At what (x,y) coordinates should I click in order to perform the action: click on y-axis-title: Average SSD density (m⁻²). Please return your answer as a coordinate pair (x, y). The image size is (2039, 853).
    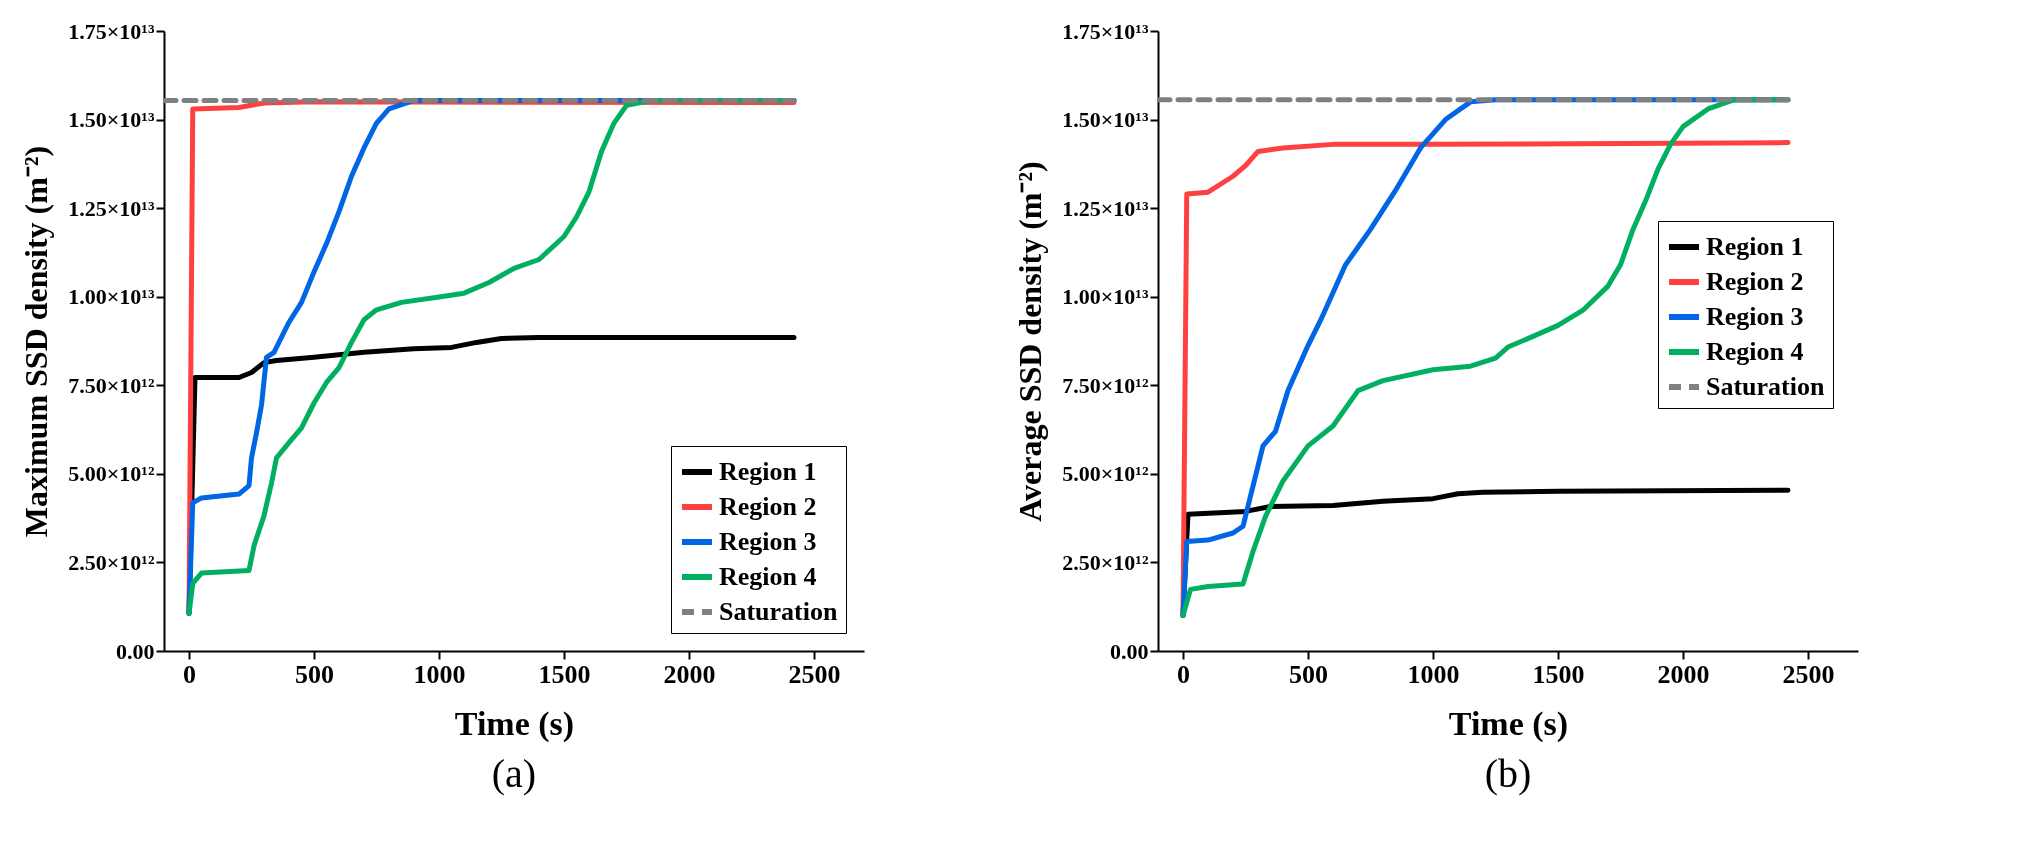
    Looking at the image, I should click on (1030, 341).